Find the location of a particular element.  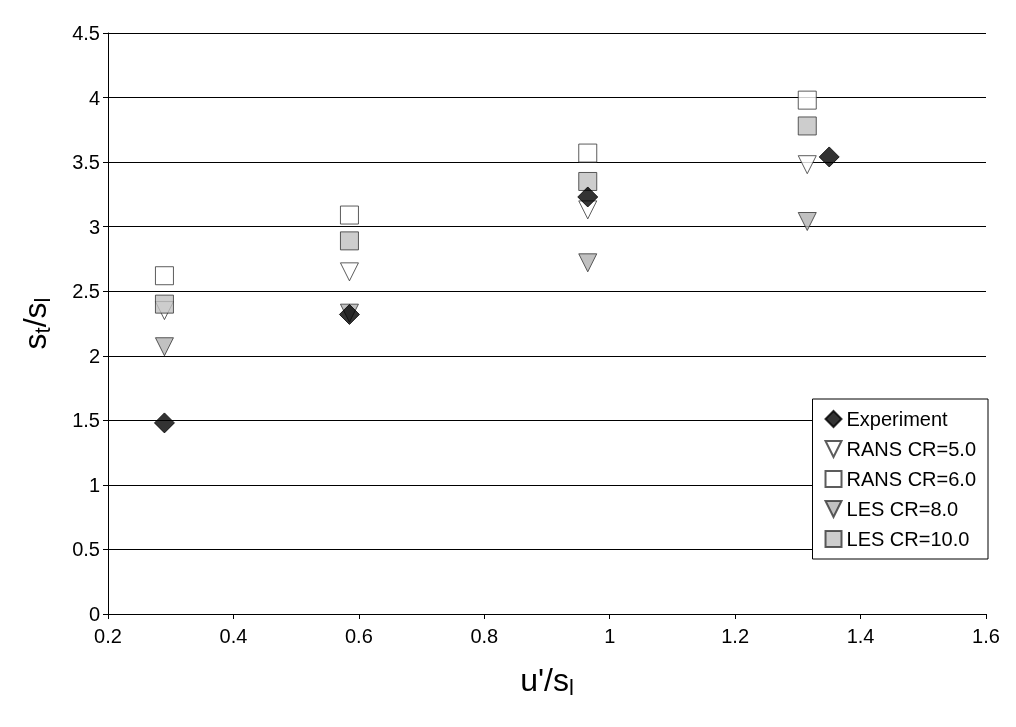

x-tick-label: 0.4 is located at coordinates (233, 636).